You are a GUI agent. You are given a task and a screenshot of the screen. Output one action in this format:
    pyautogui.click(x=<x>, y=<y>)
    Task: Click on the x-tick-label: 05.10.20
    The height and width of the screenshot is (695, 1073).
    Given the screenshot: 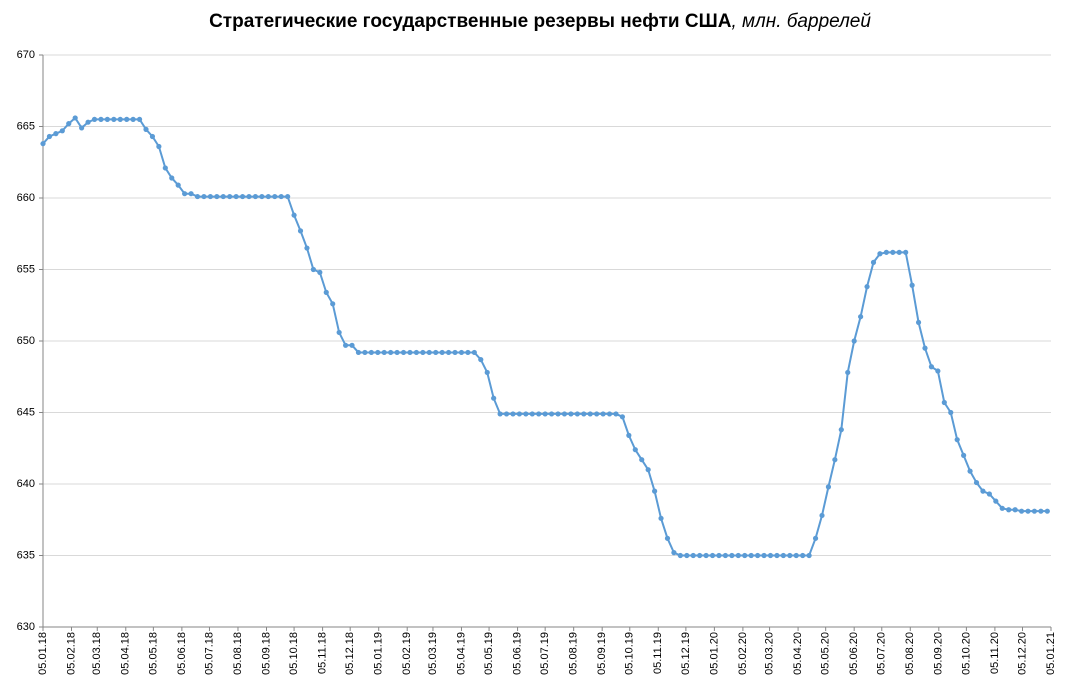 What is the action you would take?
    pyautogui.click(x=966, y=653)
    